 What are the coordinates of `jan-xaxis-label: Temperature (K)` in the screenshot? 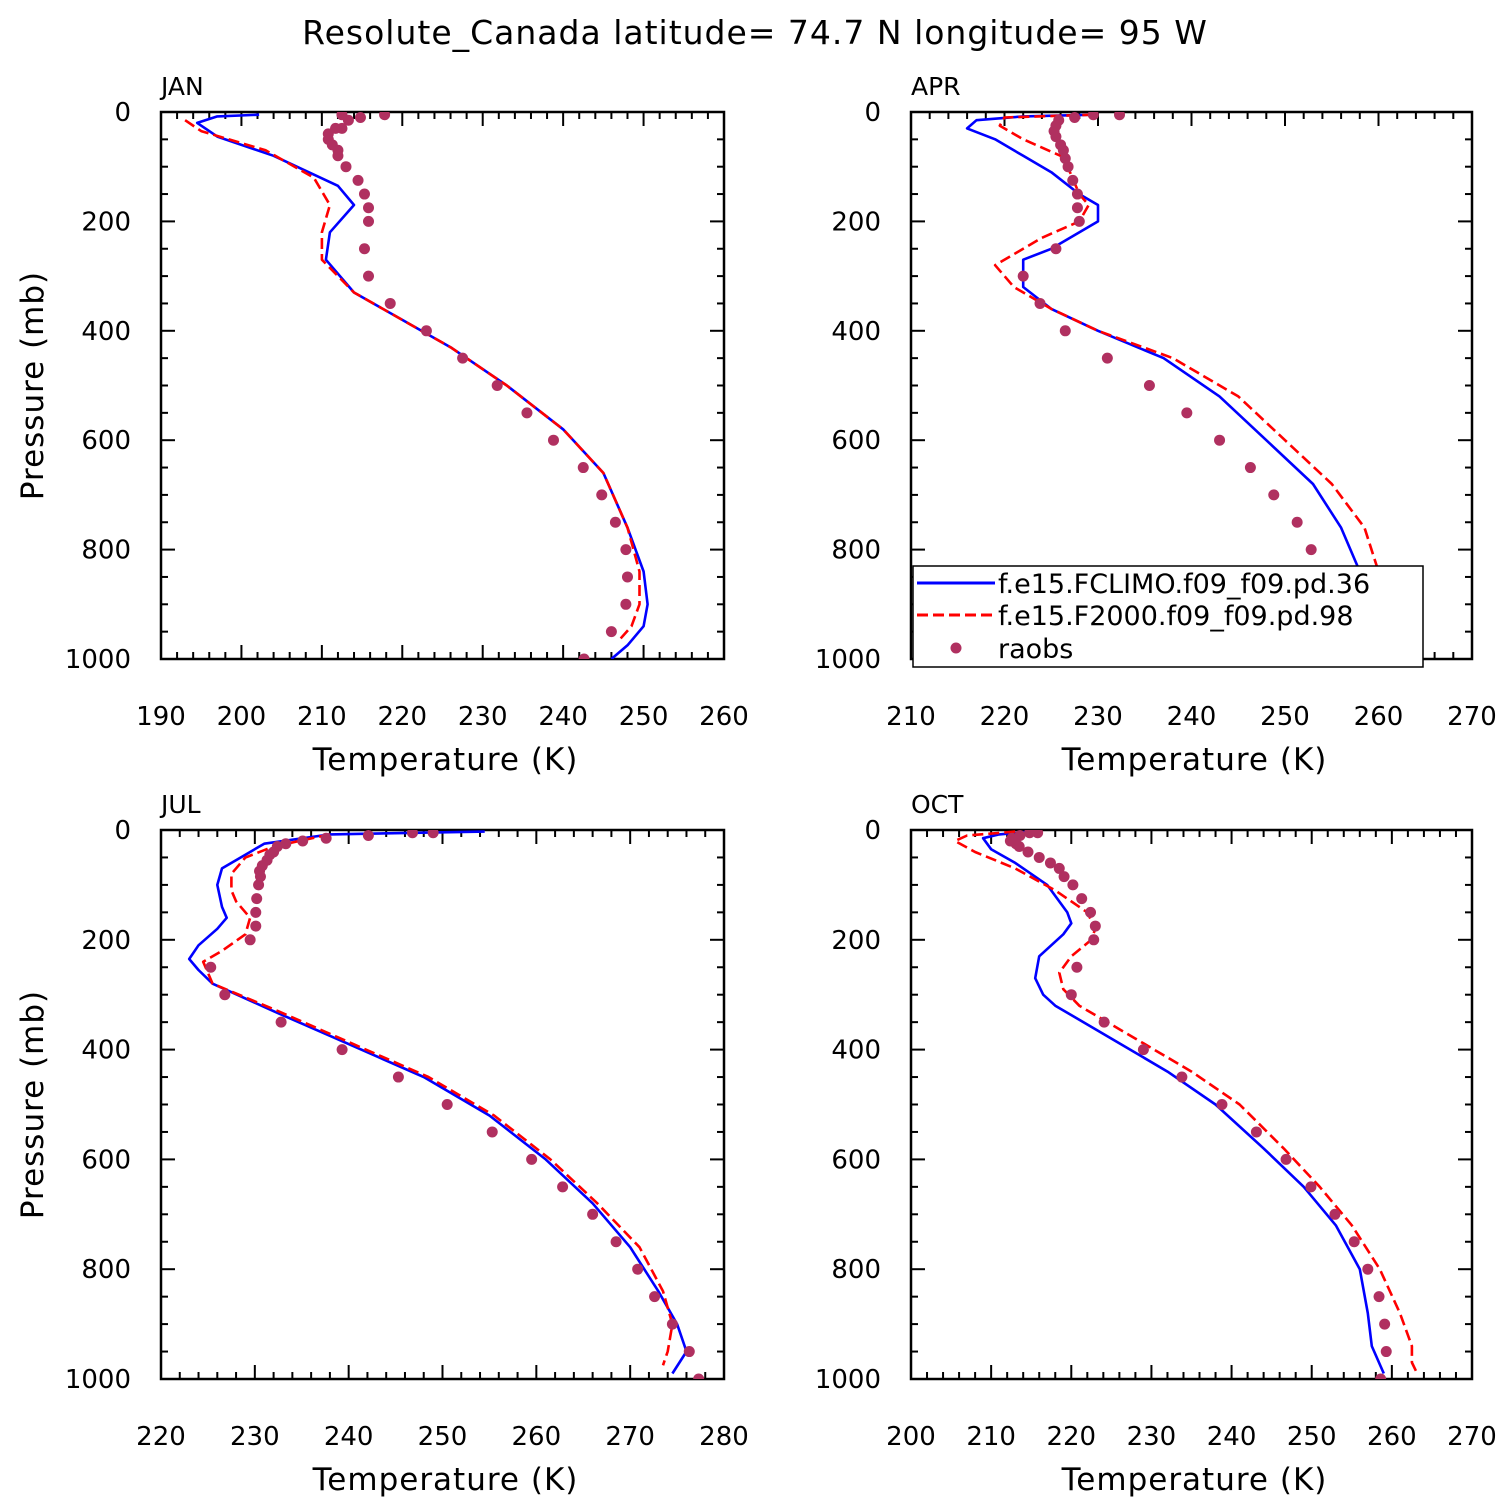 It's located at (445, 760).